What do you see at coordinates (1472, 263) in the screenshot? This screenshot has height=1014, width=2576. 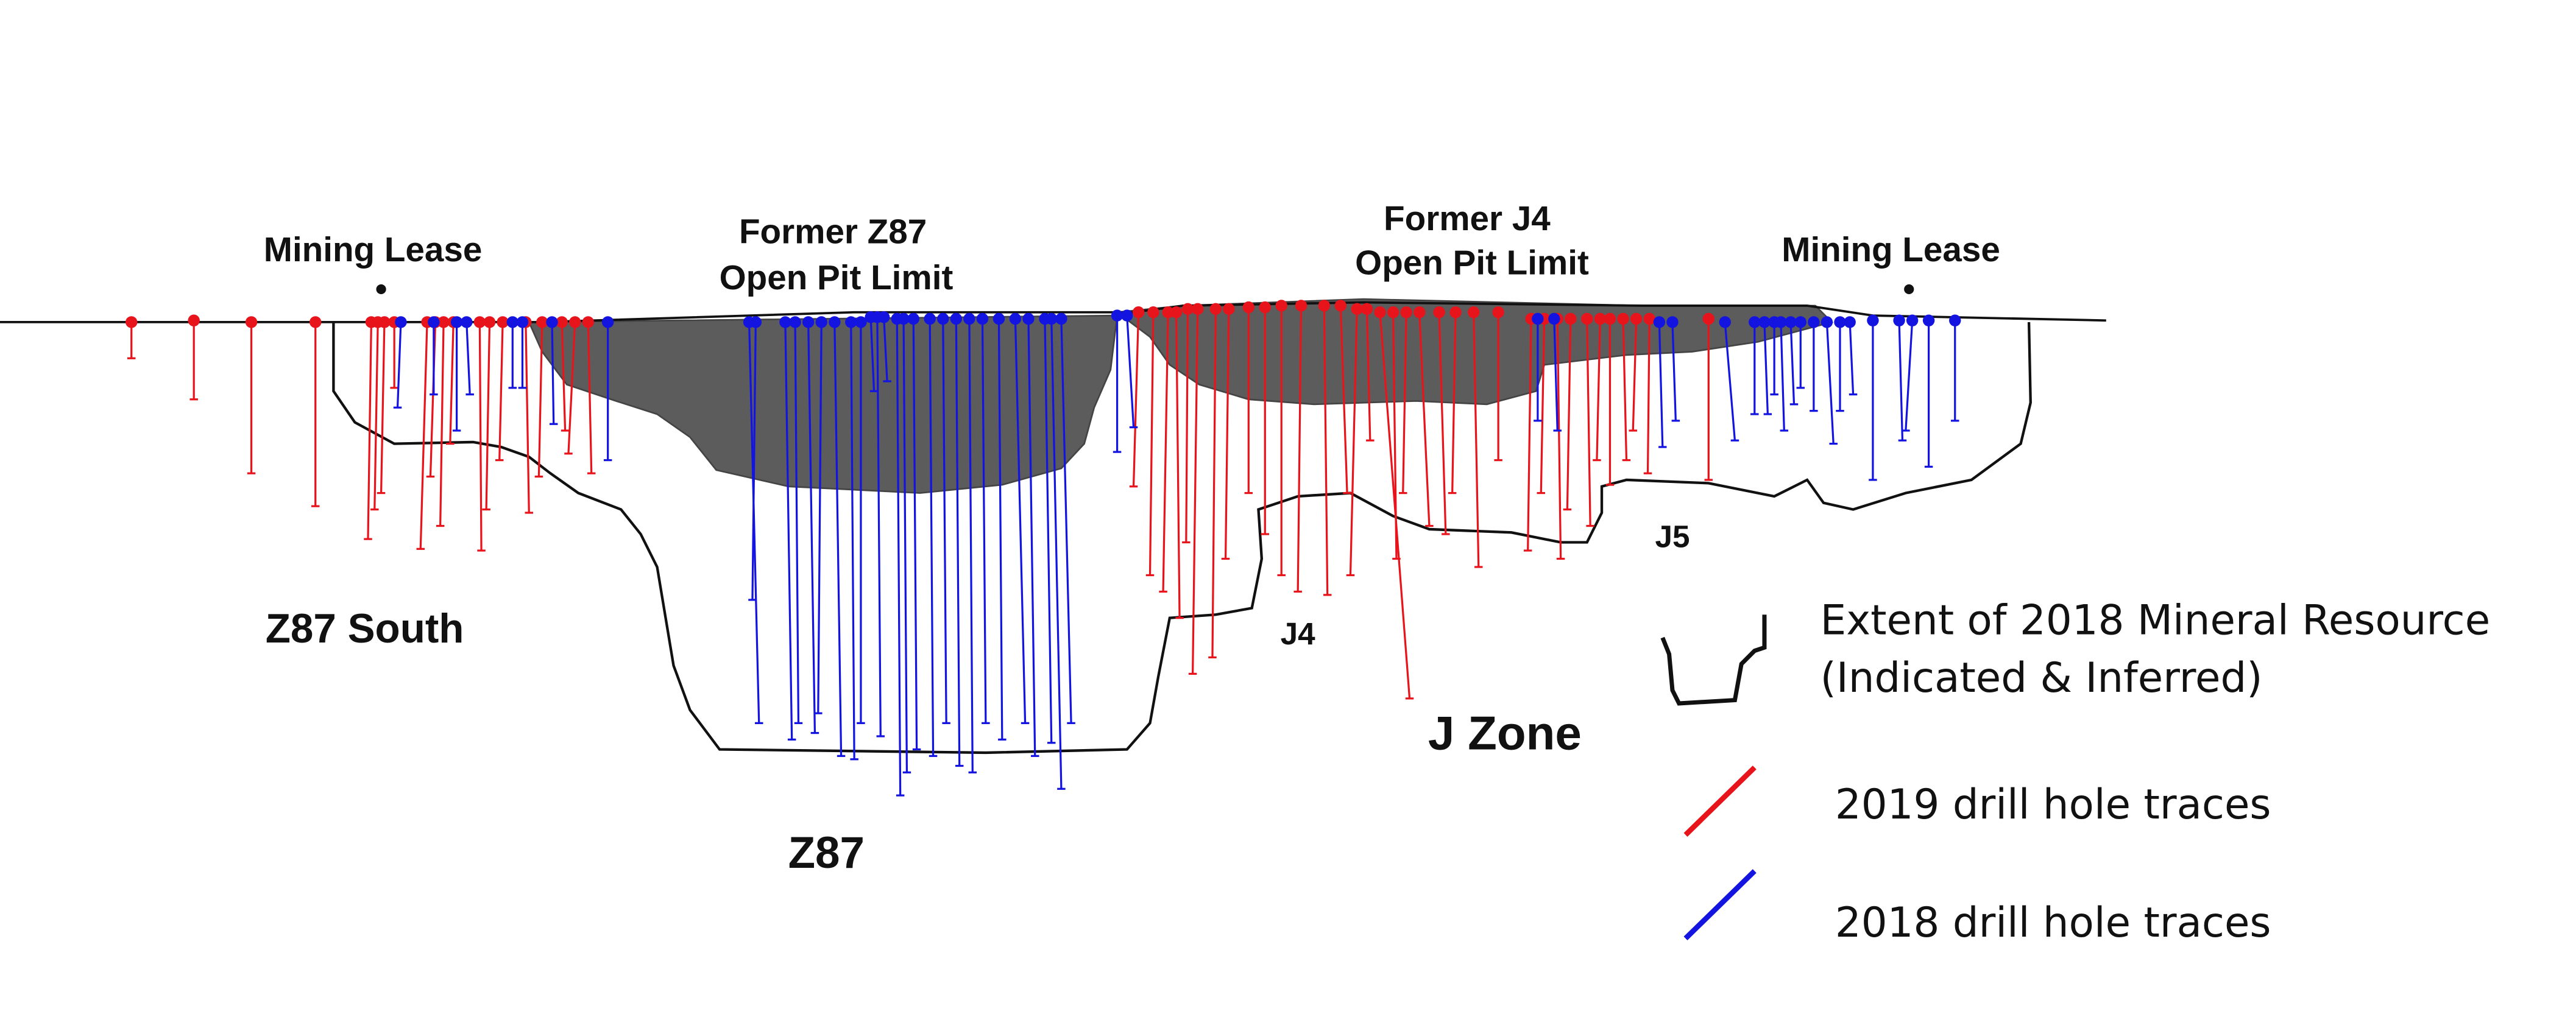 I see `former-j4-label-line2: Open Pit Limit` at bounding box center [1472, 263].